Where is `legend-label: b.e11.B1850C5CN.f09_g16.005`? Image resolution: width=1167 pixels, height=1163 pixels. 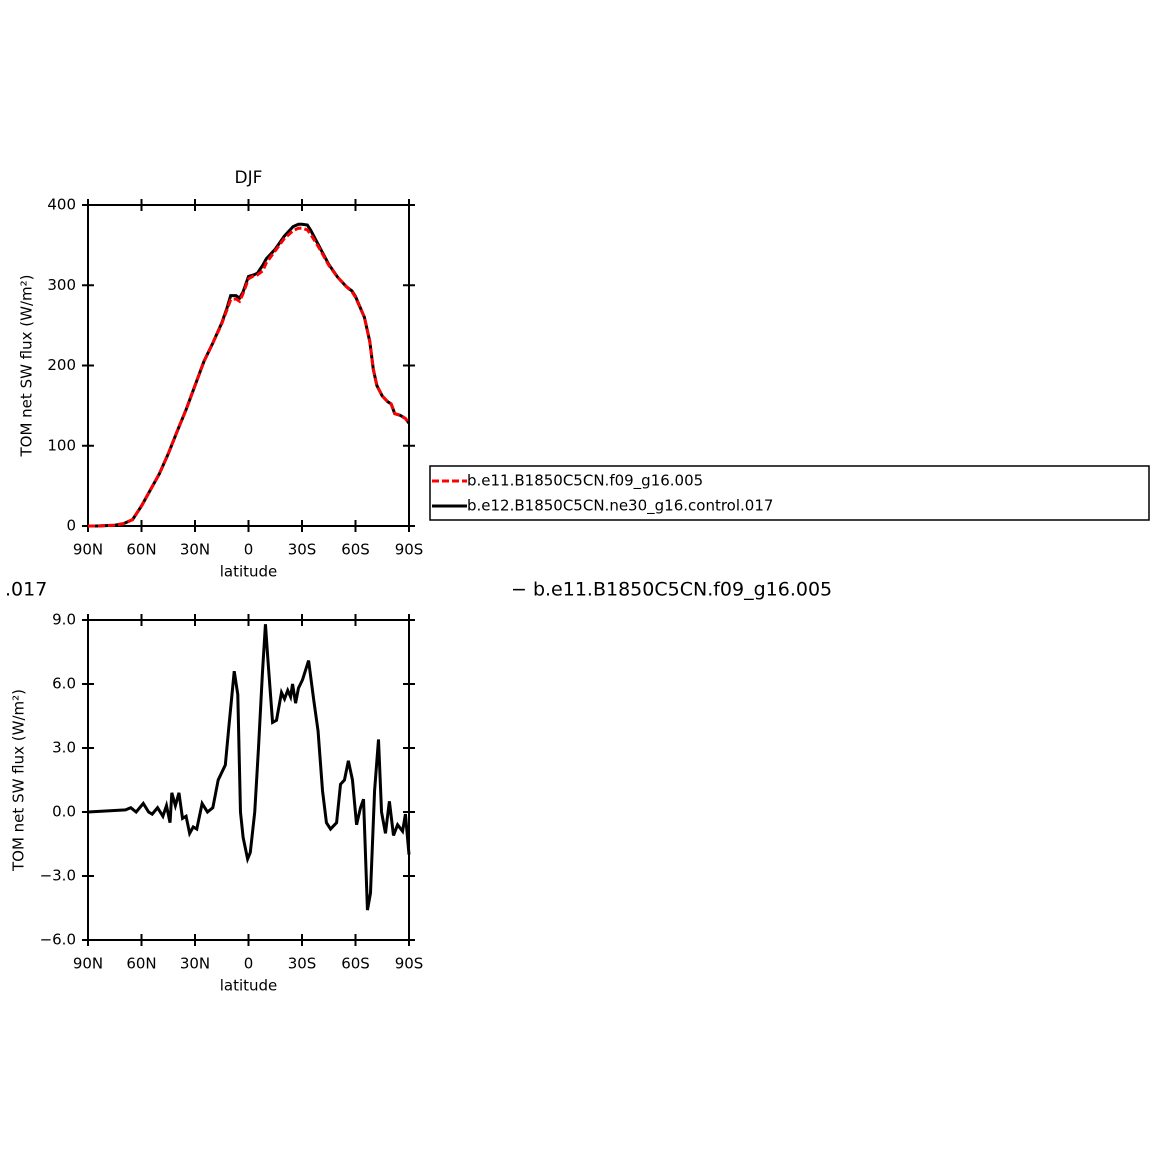
legend-label: b.e11.B1850C5CN.f09_g16.005 is located at coordinates (585, 481).